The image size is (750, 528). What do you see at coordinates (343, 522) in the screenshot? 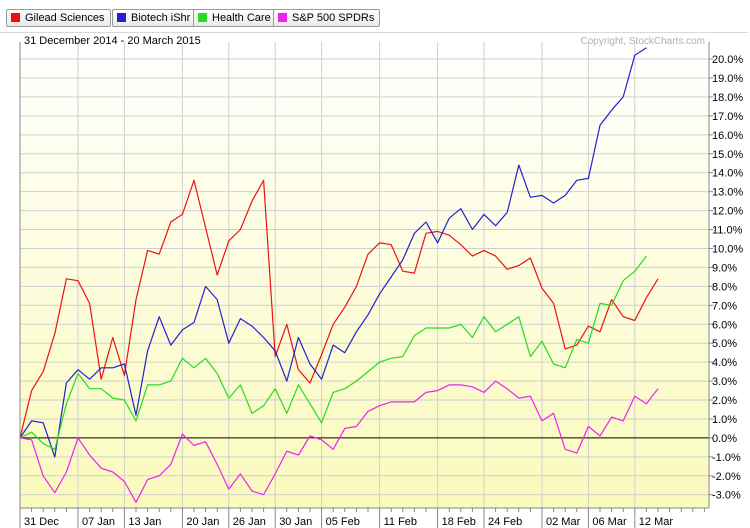
I see `x-tick-label: 05 Feb` at bounding box center [343, 522].